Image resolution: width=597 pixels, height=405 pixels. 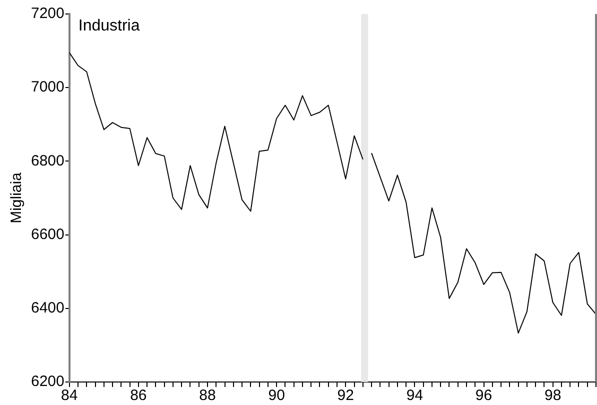 What do you see at coordinates (47, 308) in the screenshot?
I see `y-tick-label: 6400` at bounding box center [47, 308].